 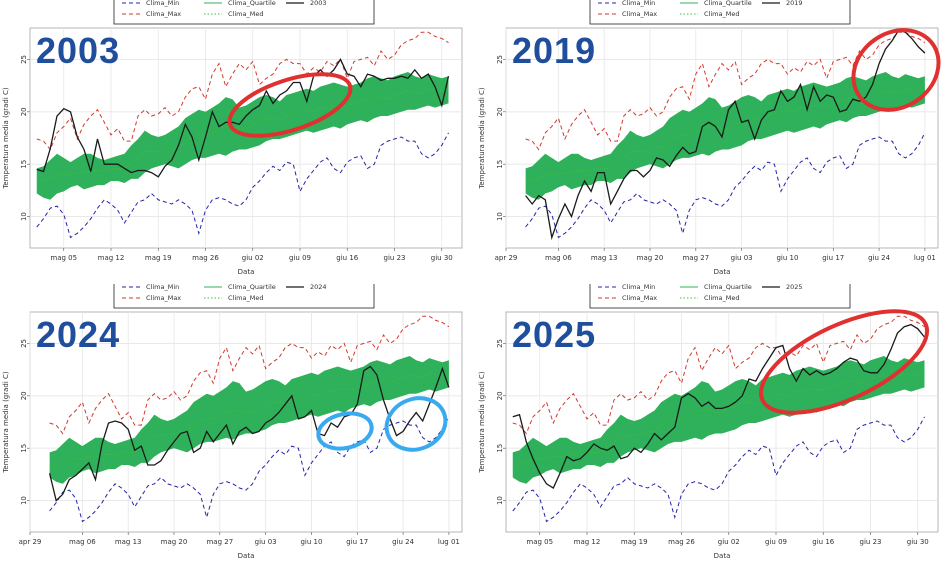 What do you see at coordinates (78, 334) in the screenshot?
I see `year-label: 2024` at bounding box center [78, 334].